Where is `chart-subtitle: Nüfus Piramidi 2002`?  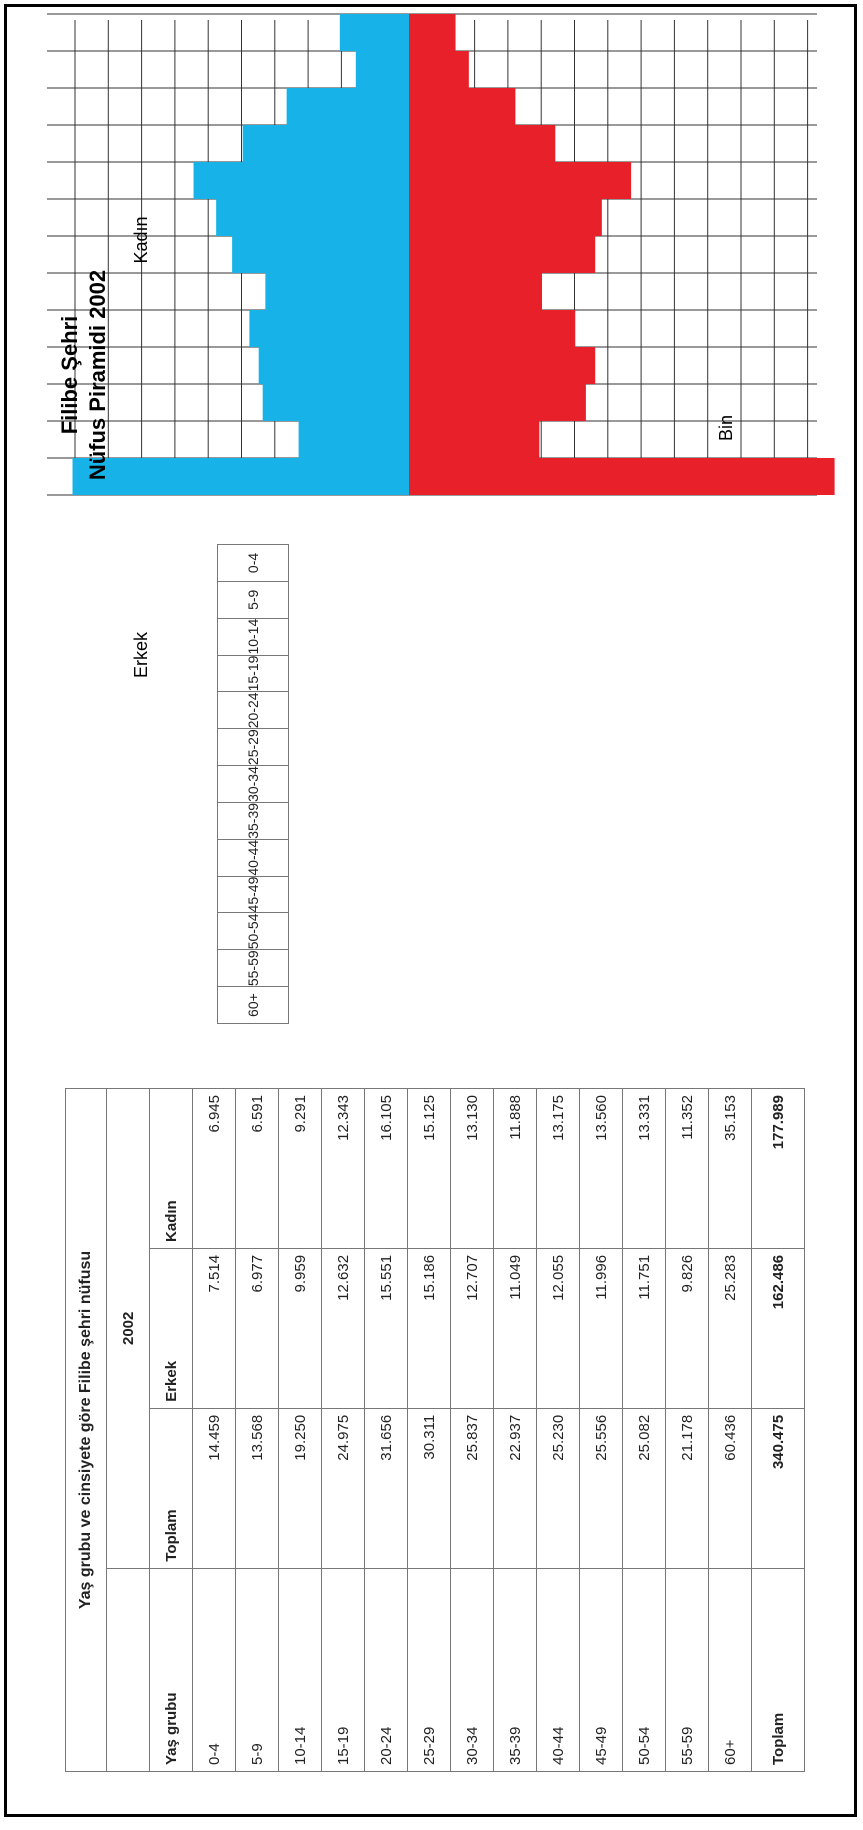
chart-subtitle: Nüfus Piramidi 2002 is located at coordinates (97, 375).